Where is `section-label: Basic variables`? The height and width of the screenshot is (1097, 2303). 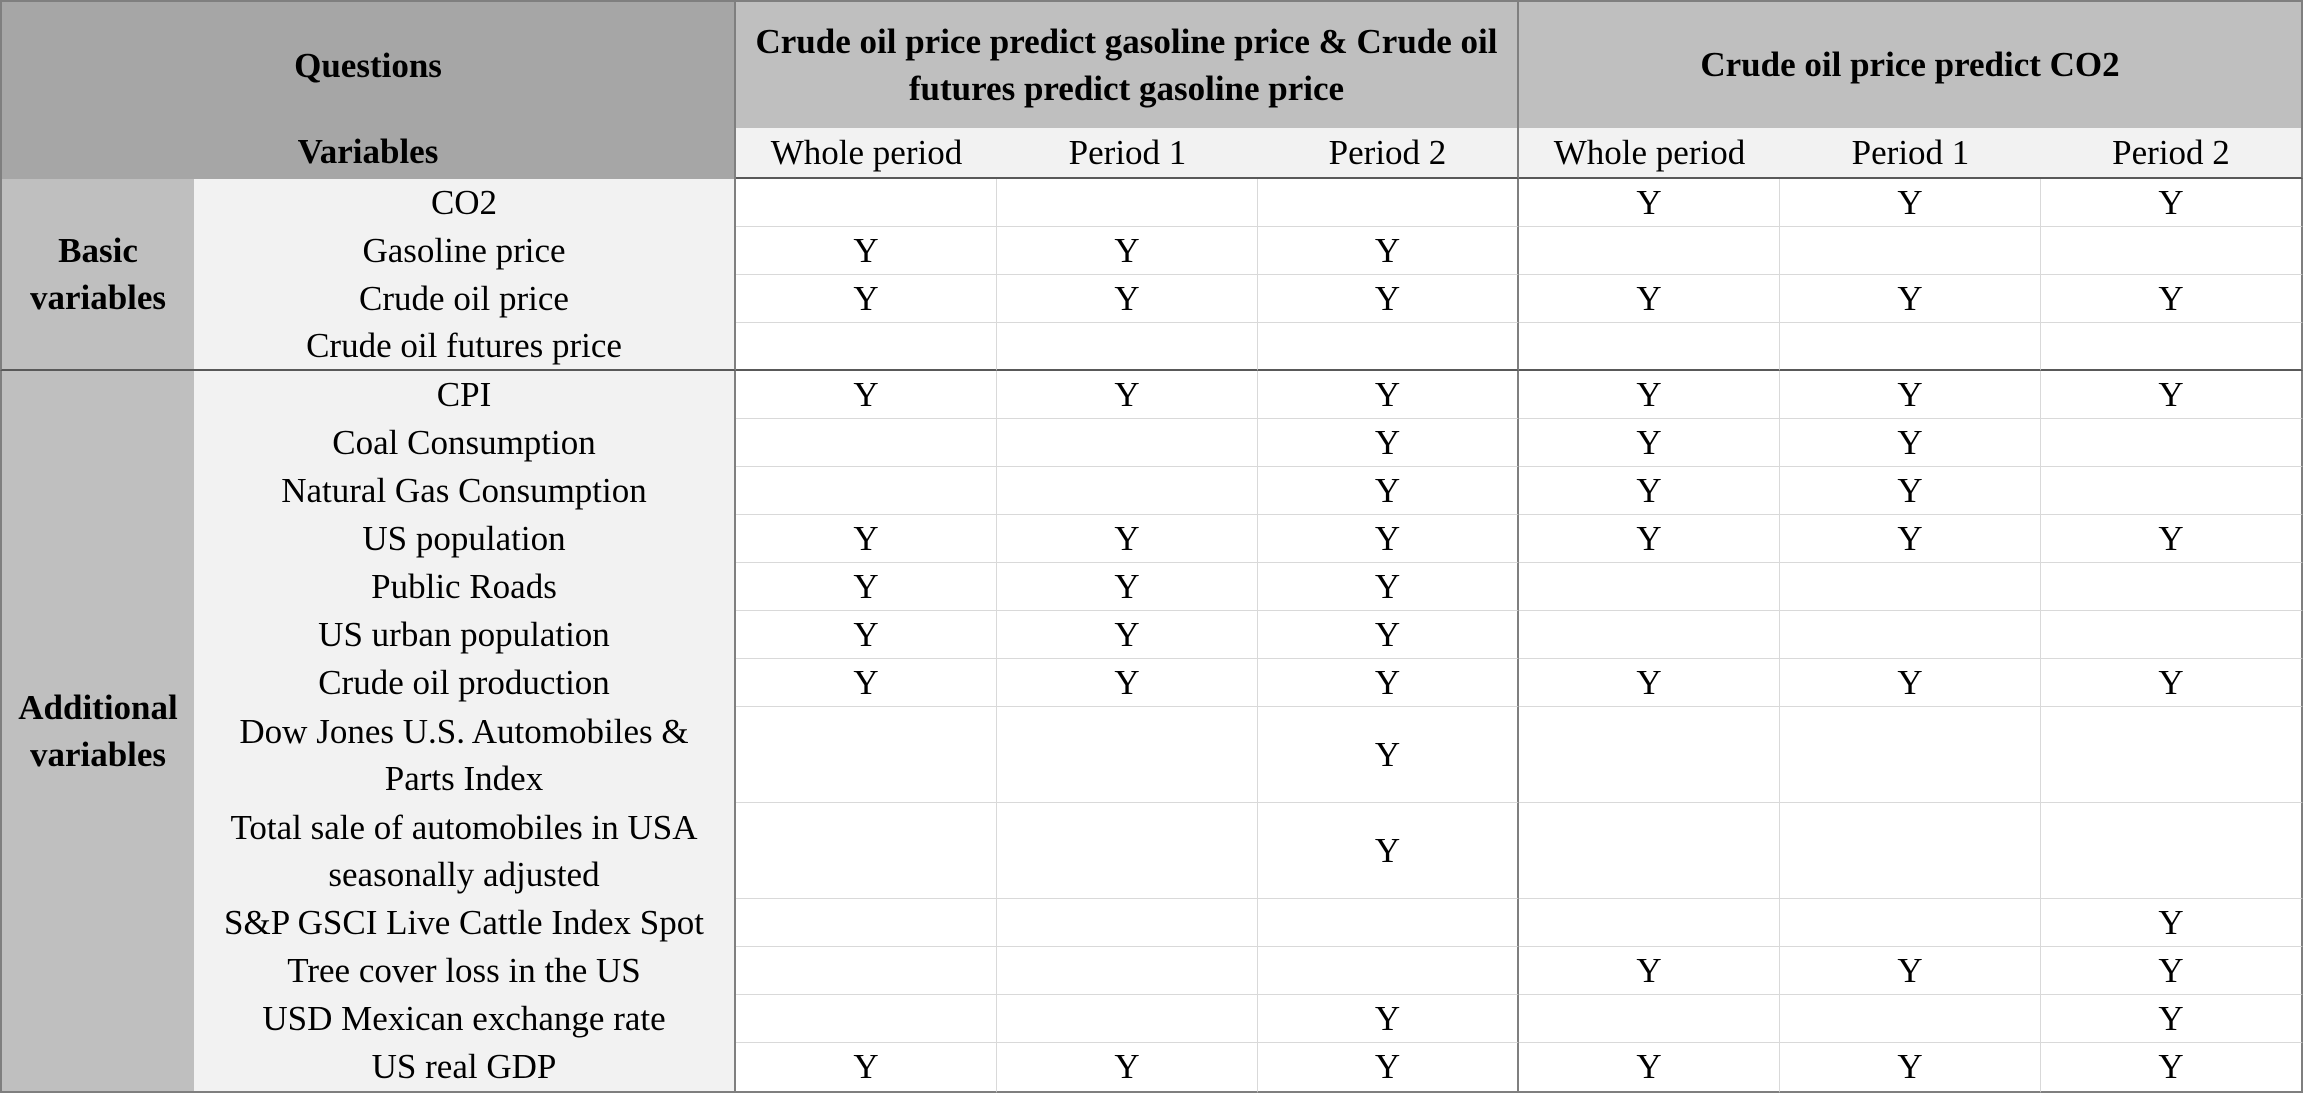
section-label: Basic variables is located at coordinates (98, 273).